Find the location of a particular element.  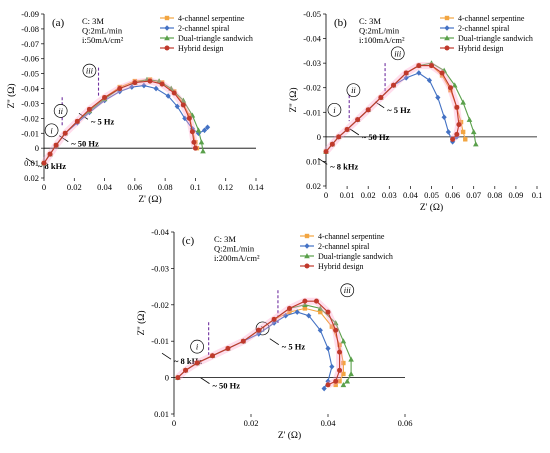

legend-label: 2-channel spiral is located at coordinates (204, 28).